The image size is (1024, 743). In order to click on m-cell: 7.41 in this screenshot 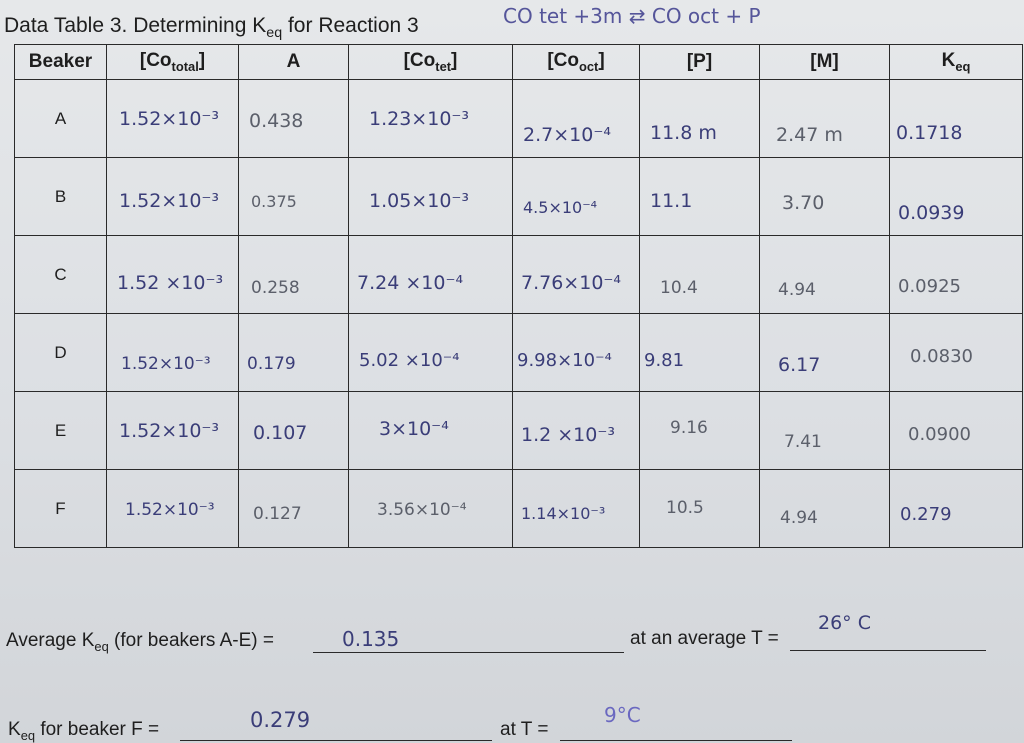, I will do `click(824, 430)`.